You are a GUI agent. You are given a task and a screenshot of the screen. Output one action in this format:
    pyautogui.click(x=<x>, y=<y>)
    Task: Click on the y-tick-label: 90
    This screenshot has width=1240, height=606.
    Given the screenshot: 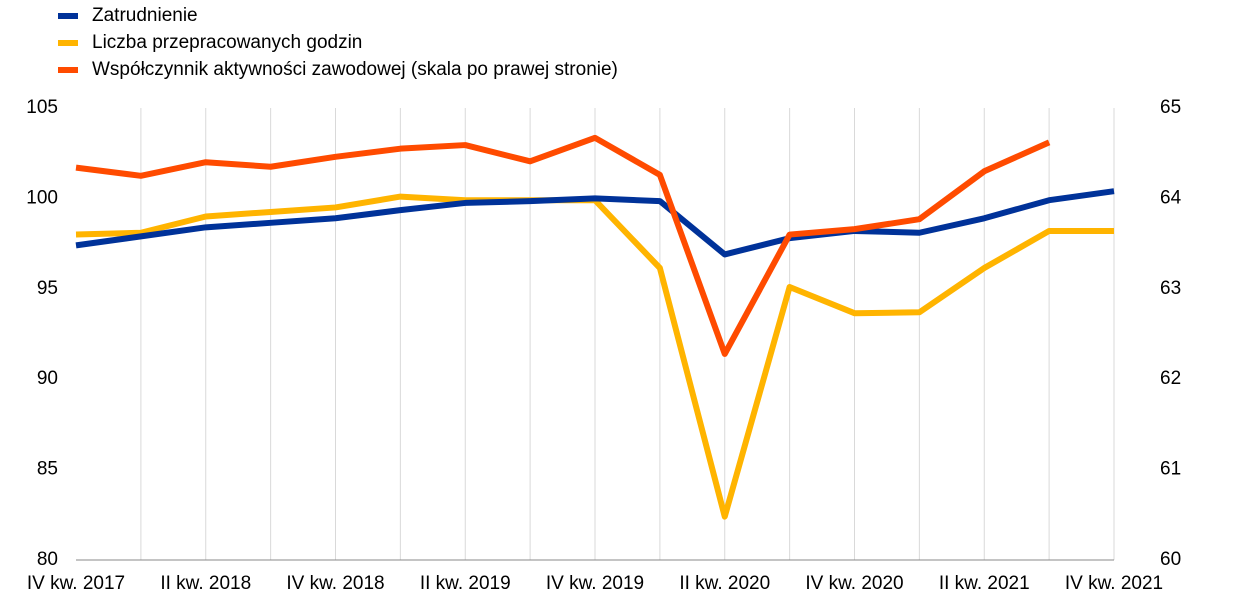 What is the action you would take?
    pyautogui.click(x=47, y=378)
    